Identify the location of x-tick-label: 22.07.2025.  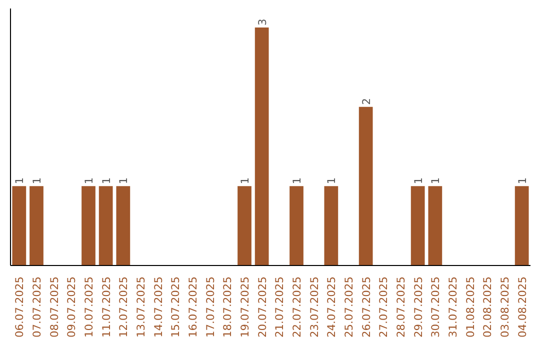
(297, 307).